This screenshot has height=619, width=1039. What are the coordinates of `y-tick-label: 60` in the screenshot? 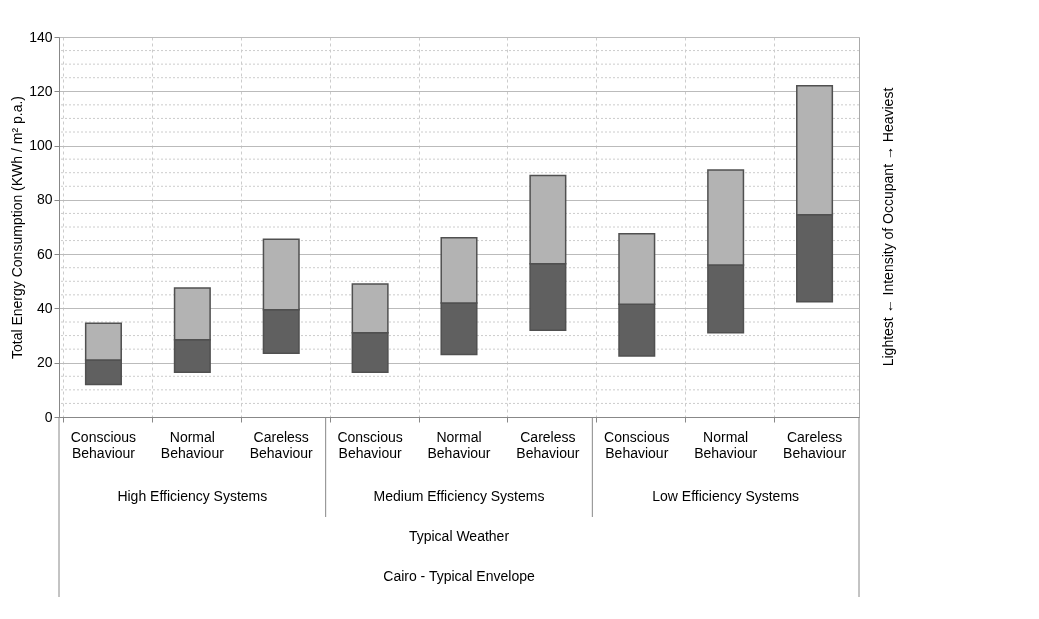 It's located at (44, 253).